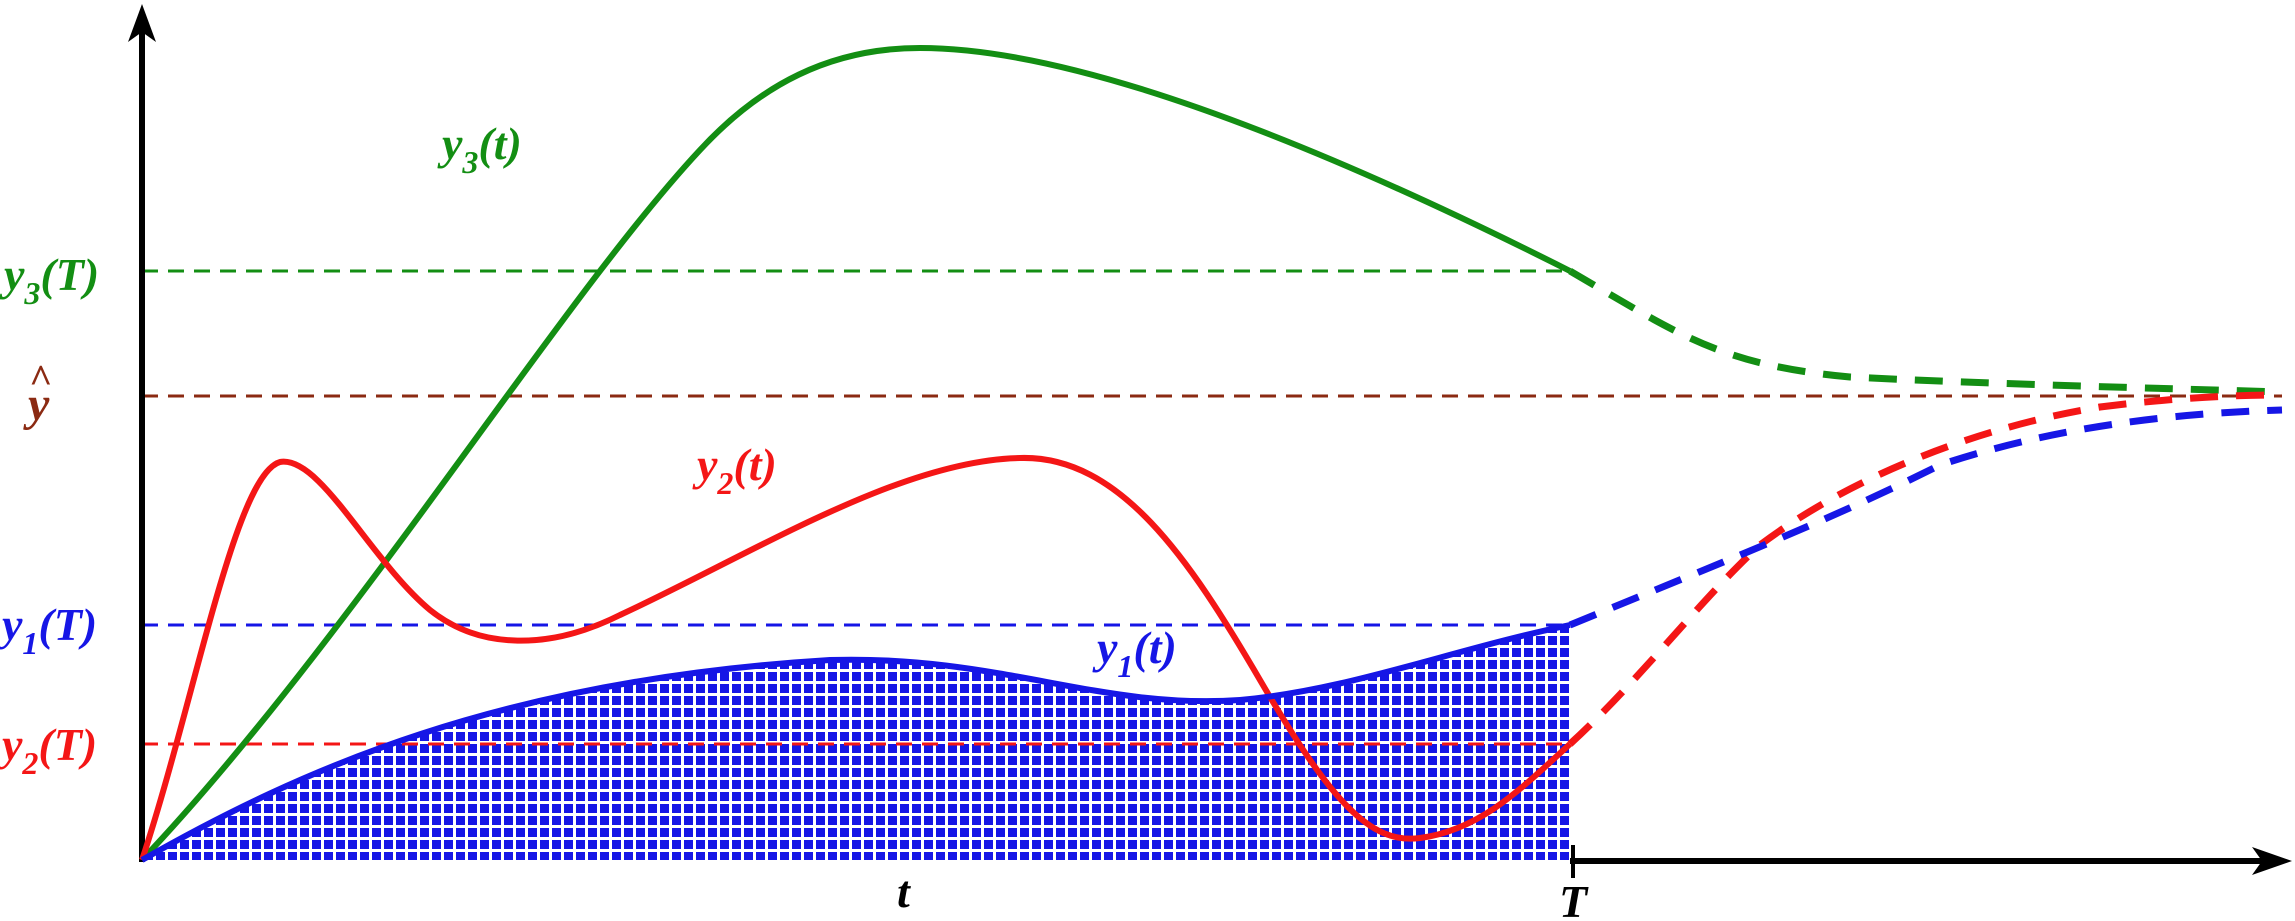 The image size is (2295, 921). I want to click on x-axis-t-label: t, so click(904, 891).